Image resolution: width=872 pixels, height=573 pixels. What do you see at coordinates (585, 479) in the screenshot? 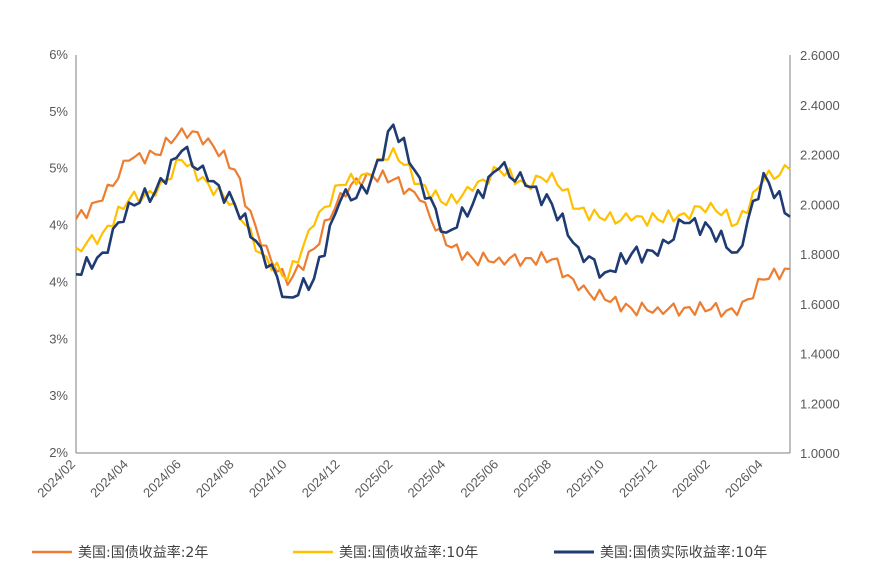
I see `x-tick-label: 2025/10` at bounding box center [585, 479].